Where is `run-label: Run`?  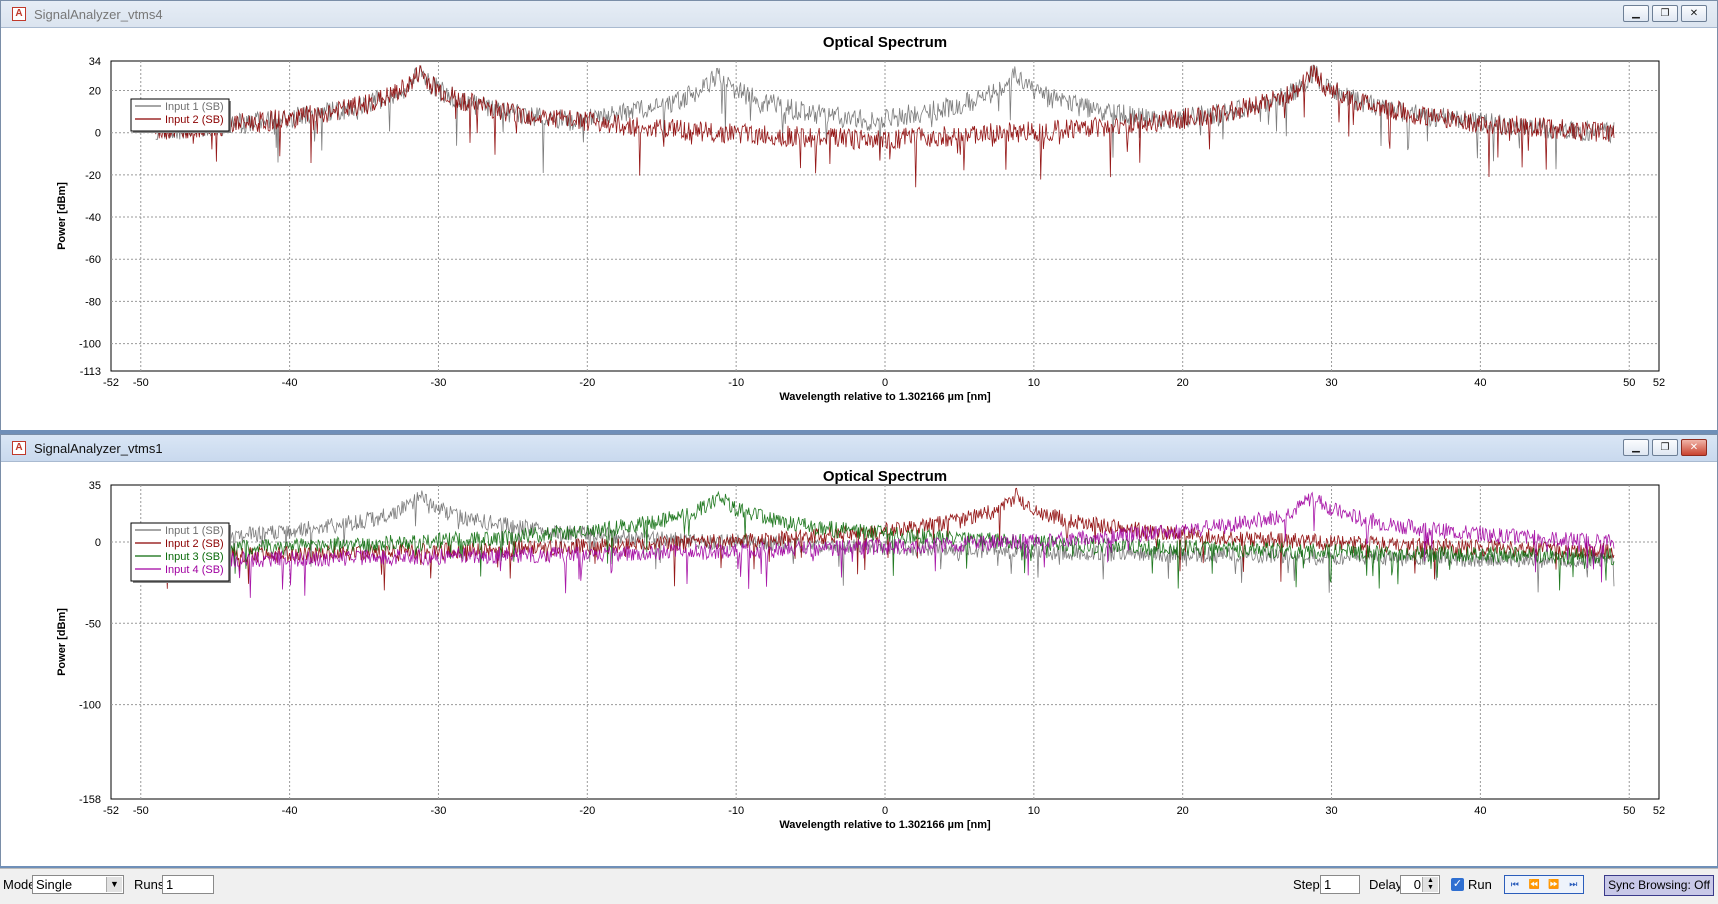 run-label: Run is located at coordinates (1480, 884).